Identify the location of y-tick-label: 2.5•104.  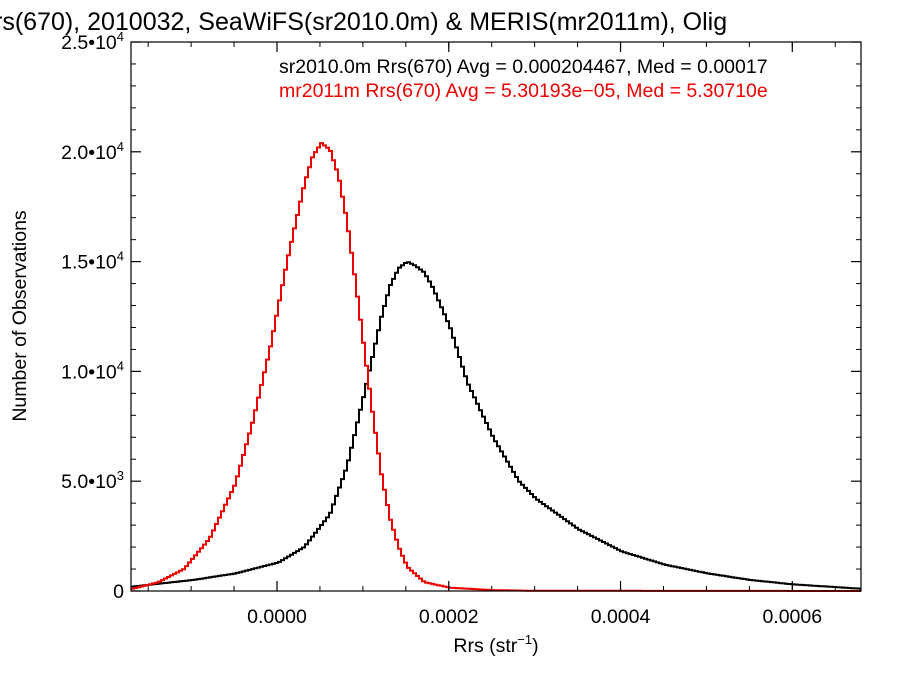
(92, 41).